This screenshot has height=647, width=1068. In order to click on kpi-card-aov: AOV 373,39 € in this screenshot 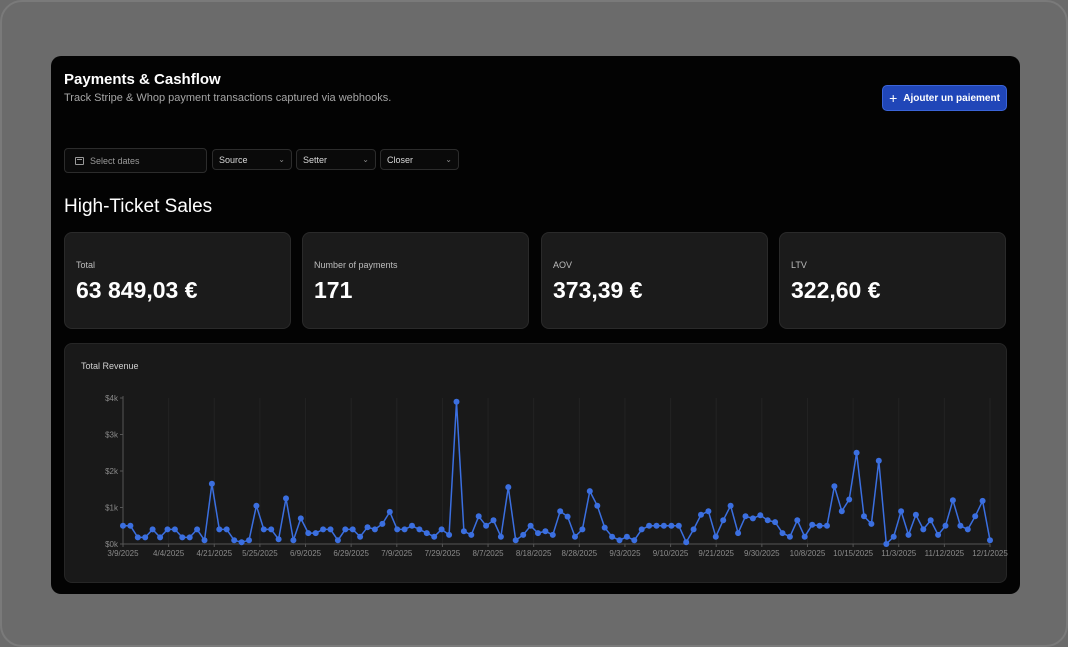, I will do `click(654, 280)`.